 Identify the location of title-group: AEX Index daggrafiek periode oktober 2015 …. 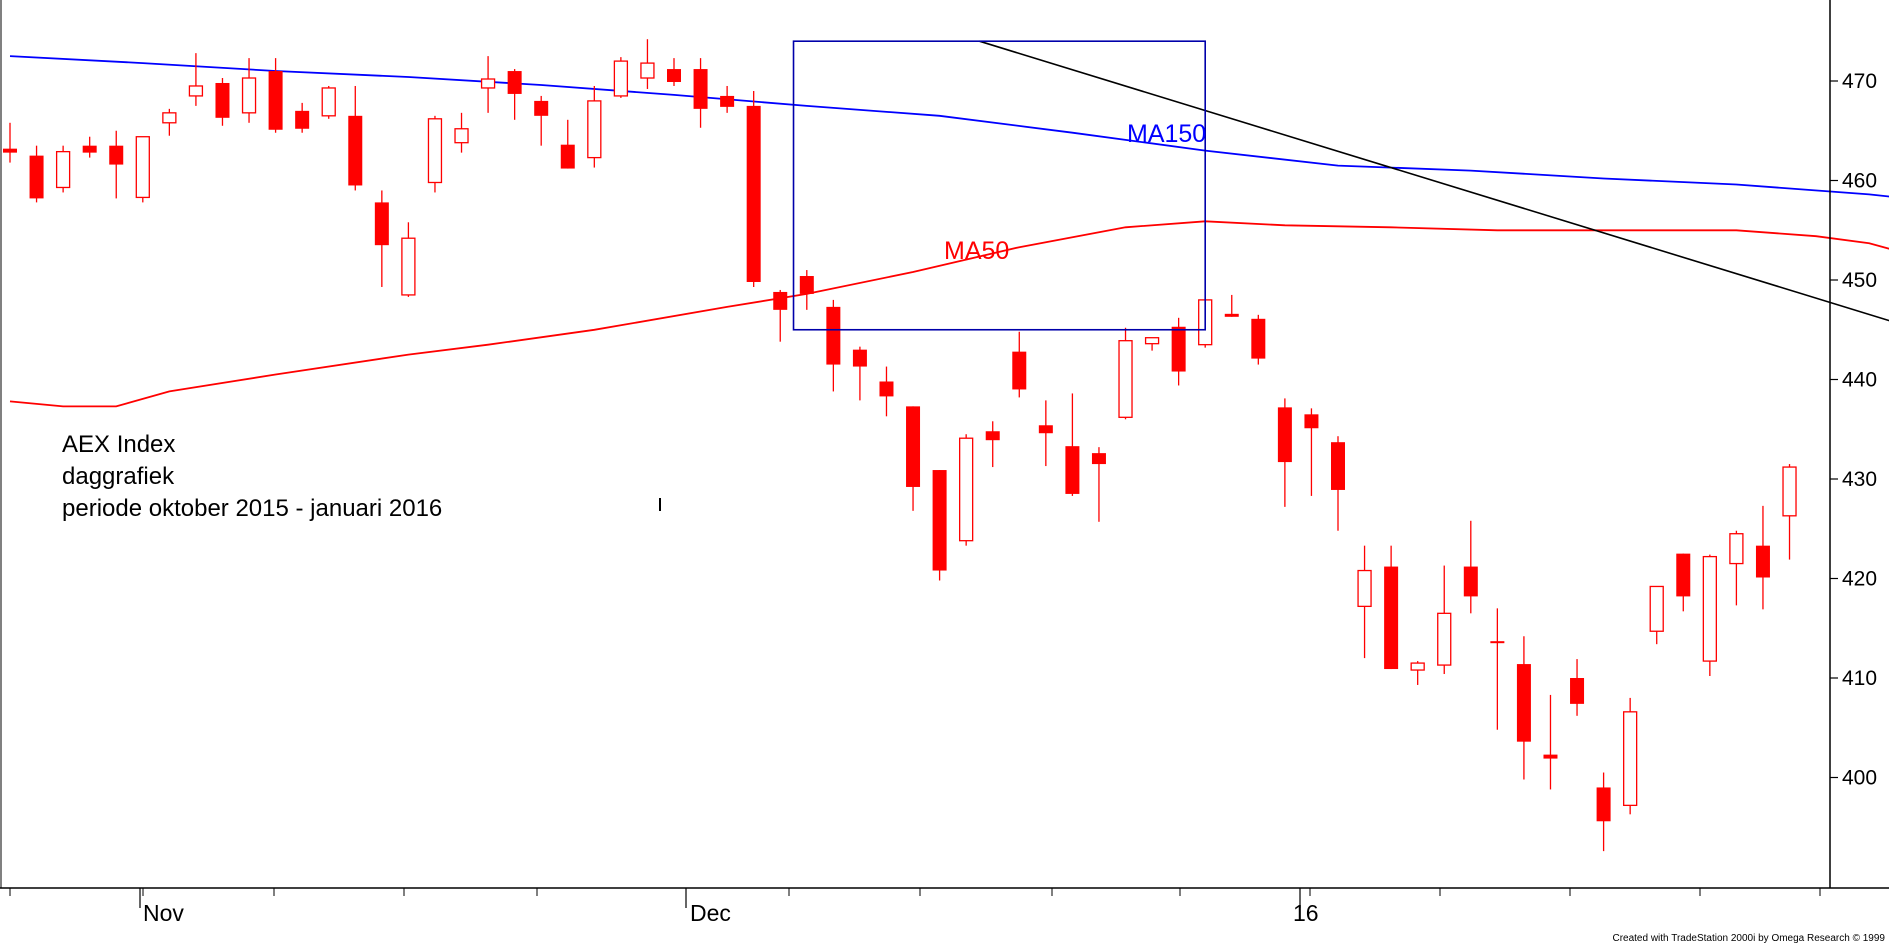
(252, 476).